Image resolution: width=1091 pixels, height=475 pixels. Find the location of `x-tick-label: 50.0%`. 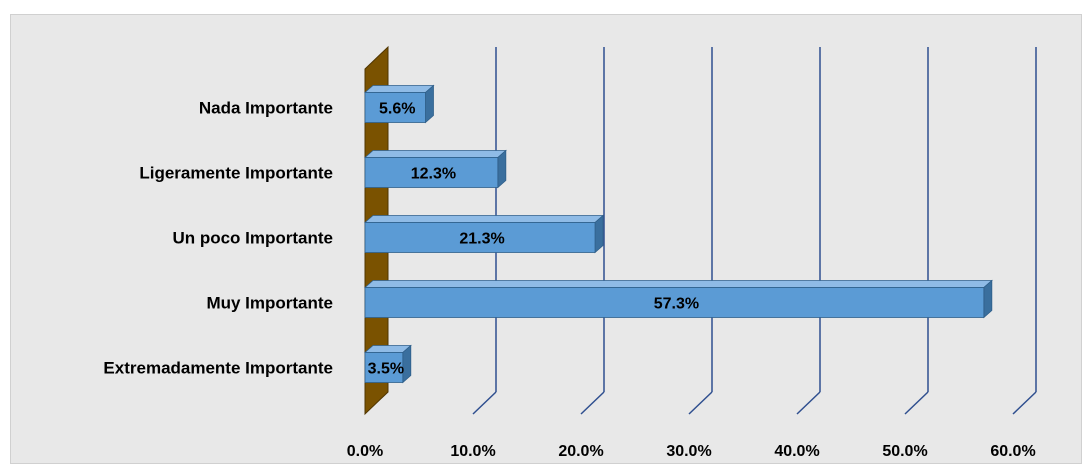

x-tick-label: 50.0% is located at coordinates (904, 451).